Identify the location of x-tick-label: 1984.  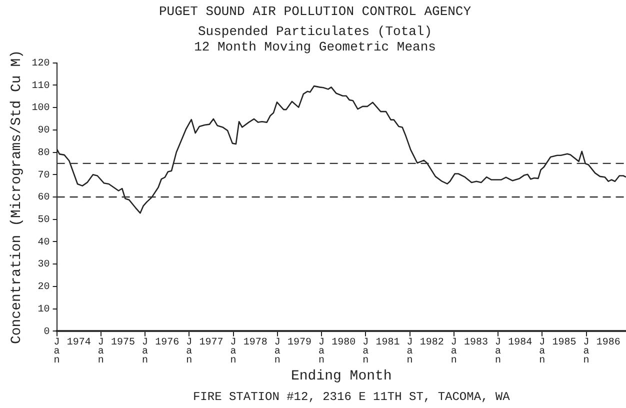
(520, 342).